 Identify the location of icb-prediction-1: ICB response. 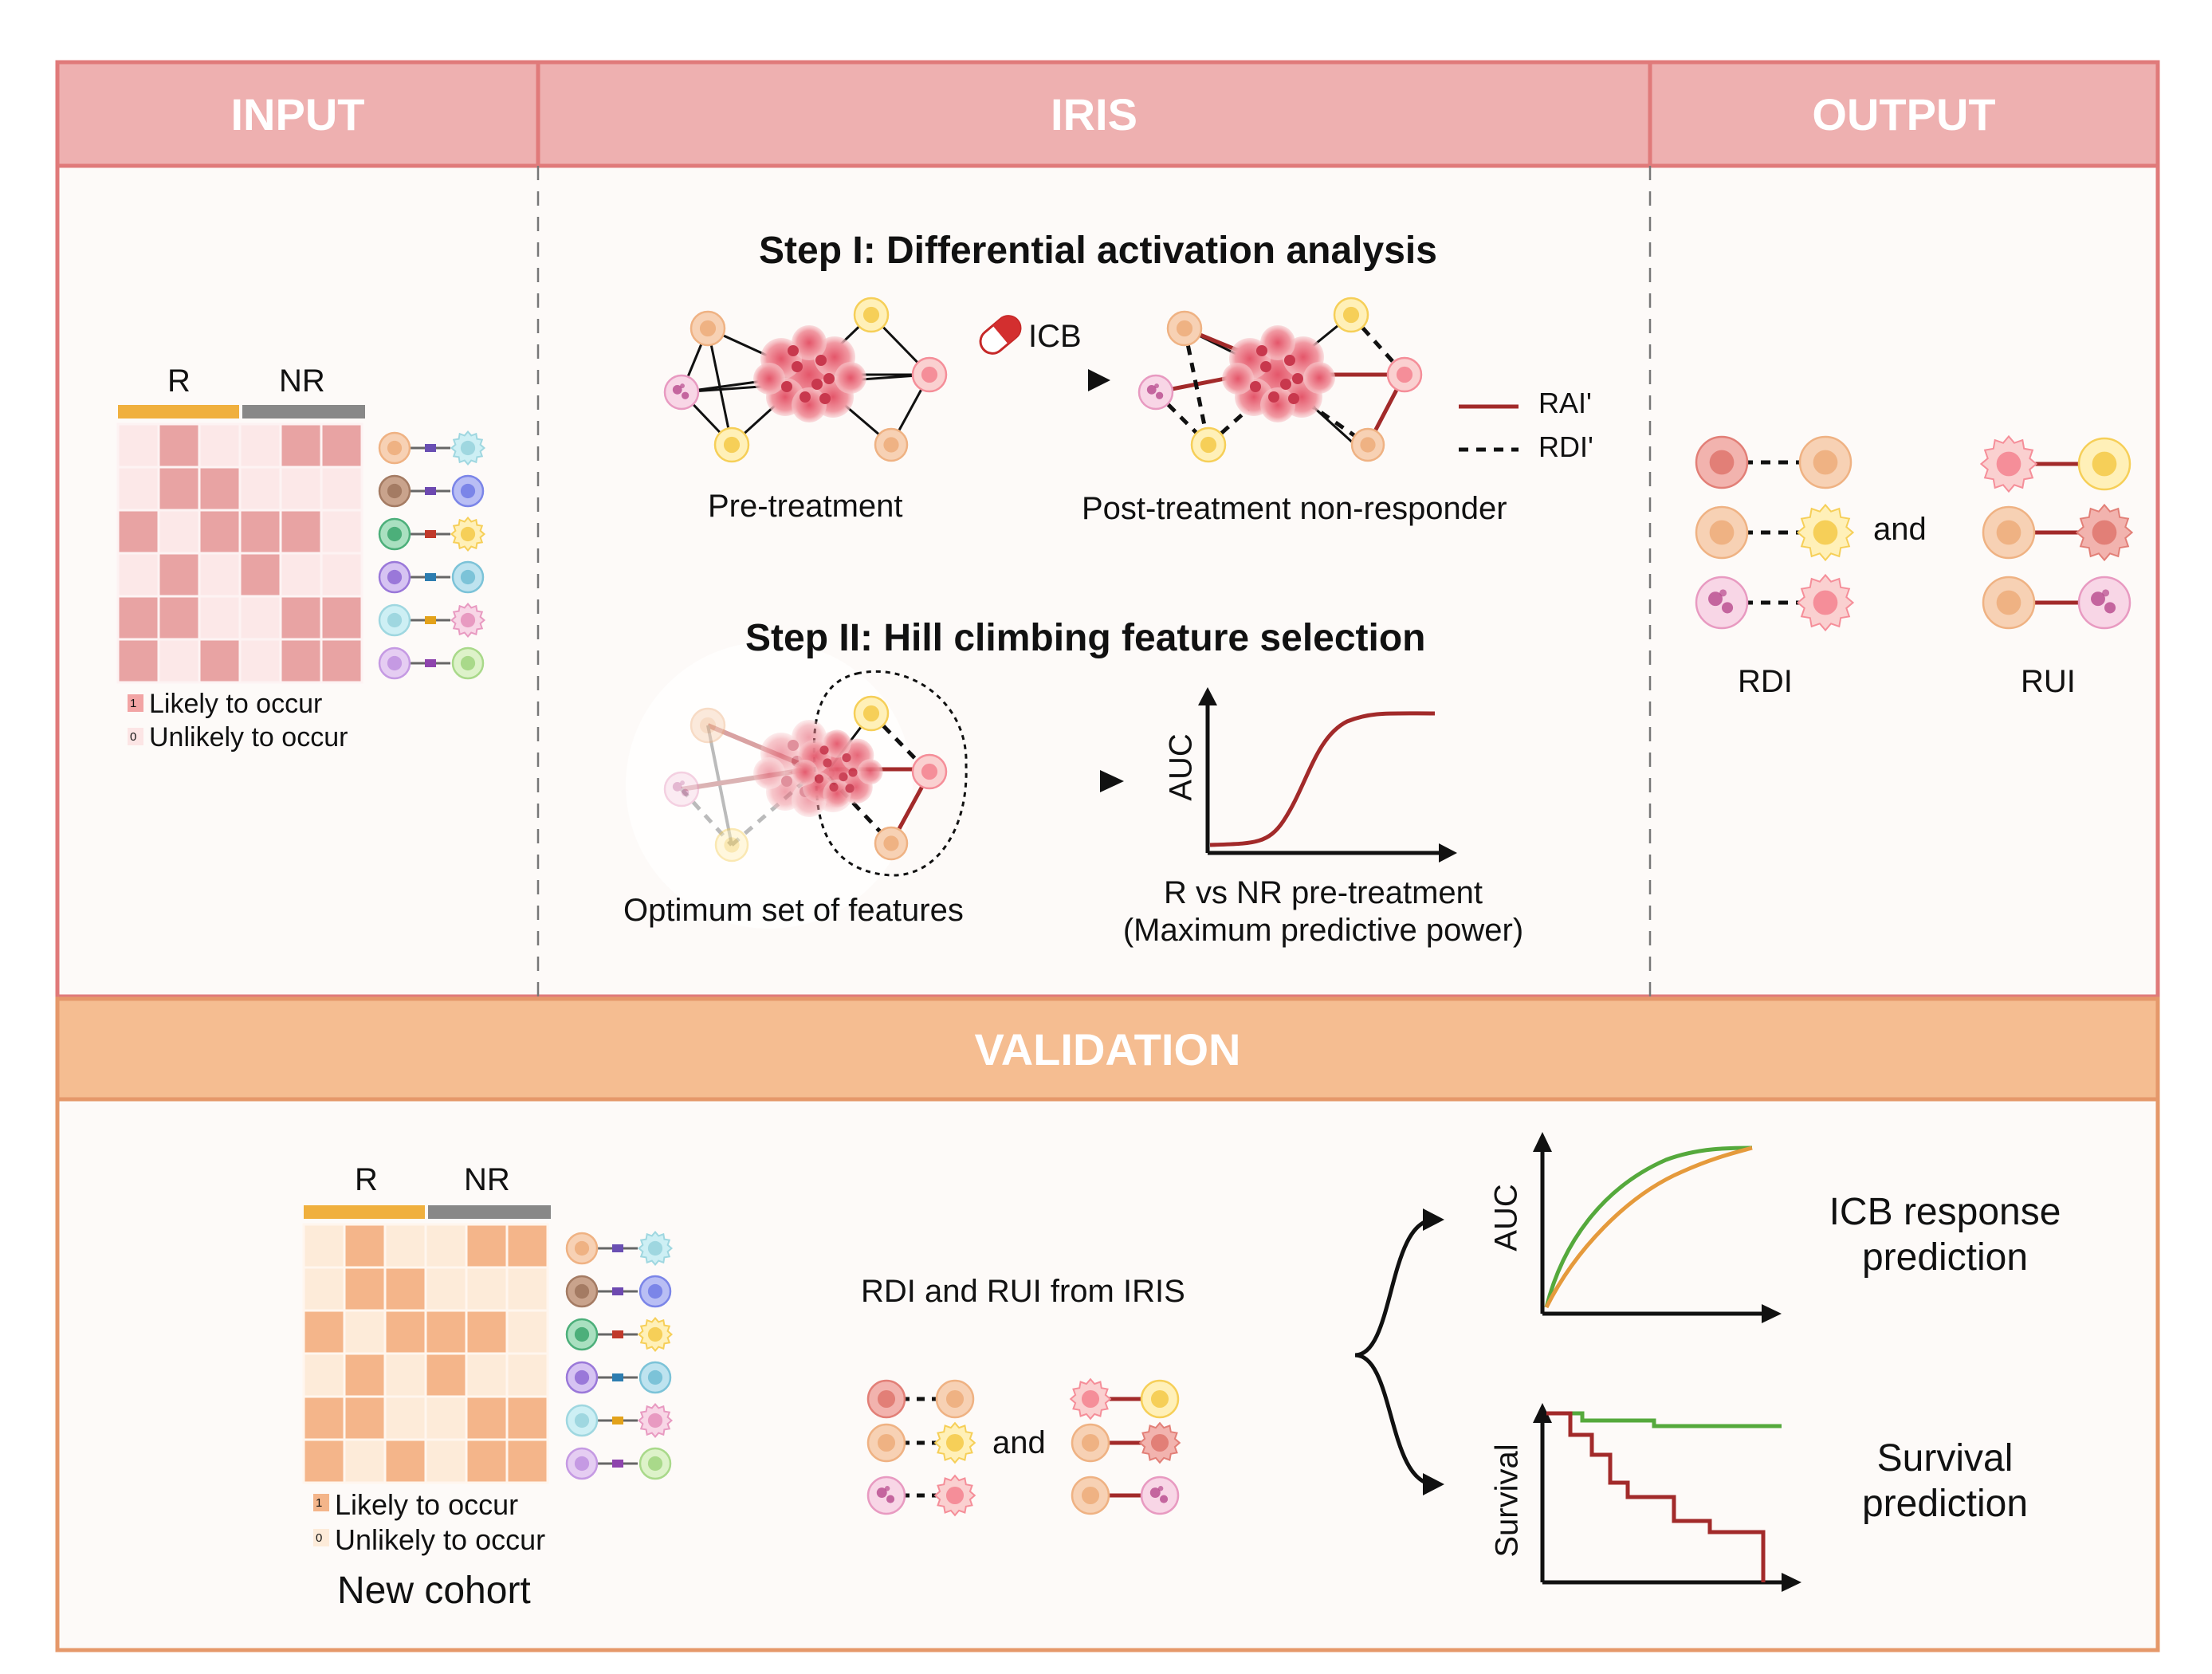
(1945, 1212).